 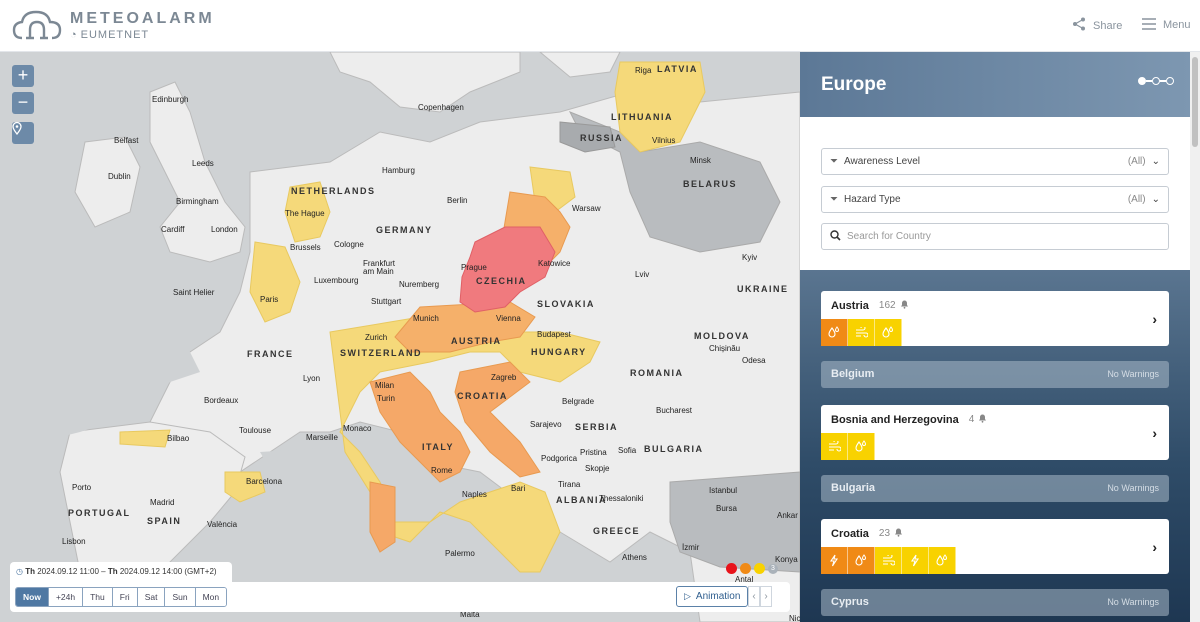 I want to click on day-tab: +24h, so click(x=66, y=597).